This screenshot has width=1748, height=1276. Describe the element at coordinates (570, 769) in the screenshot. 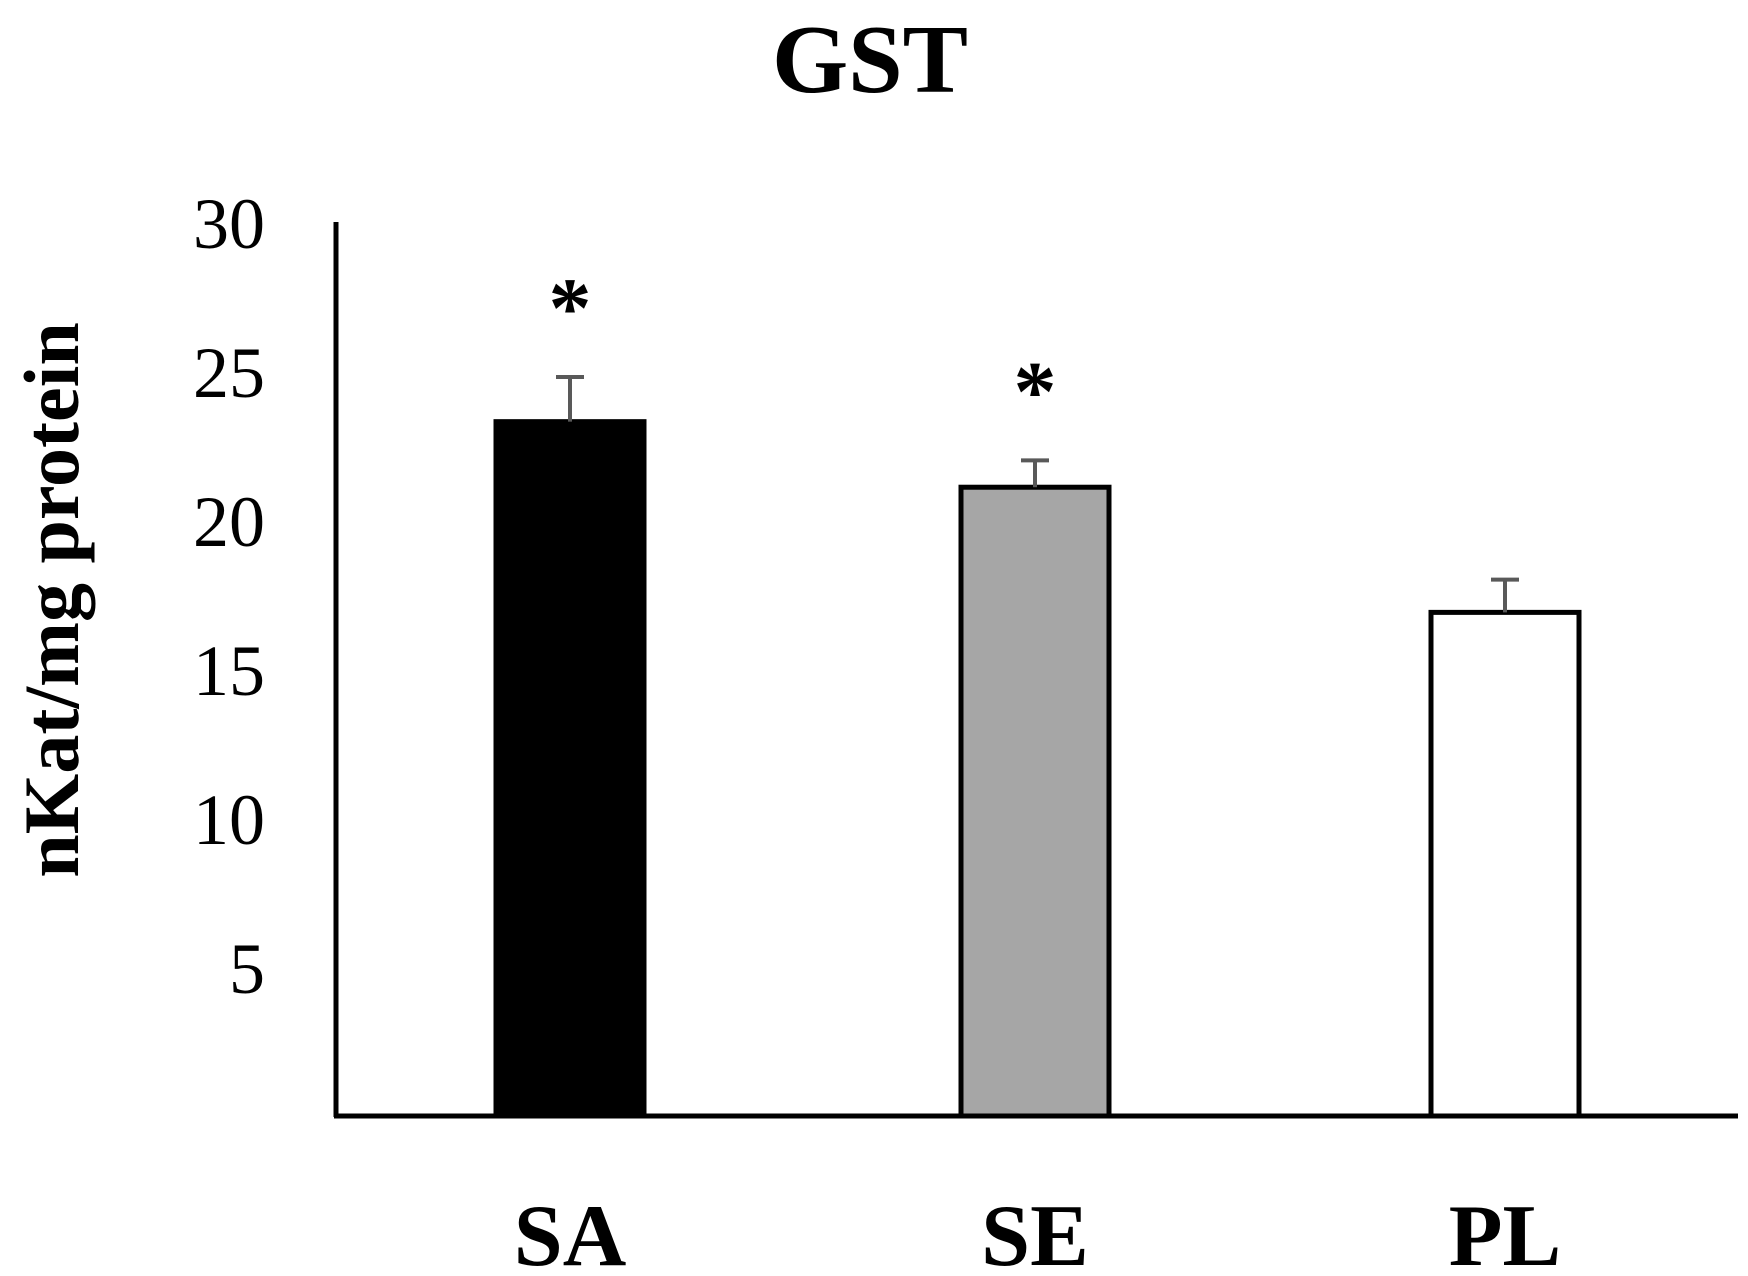

I see `bar-sa` at that location.